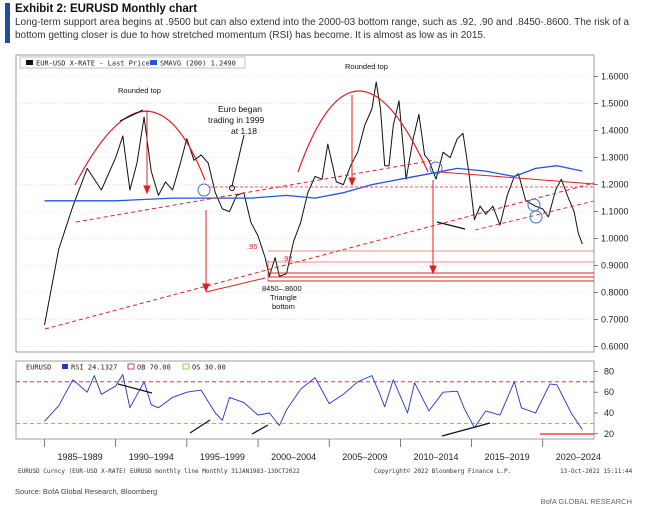 This screenshot has width=650, height=508. Describe the element at coordinates (293, 457) in the screenshot. I see `x-tick-label: 2000–2004` at that location.